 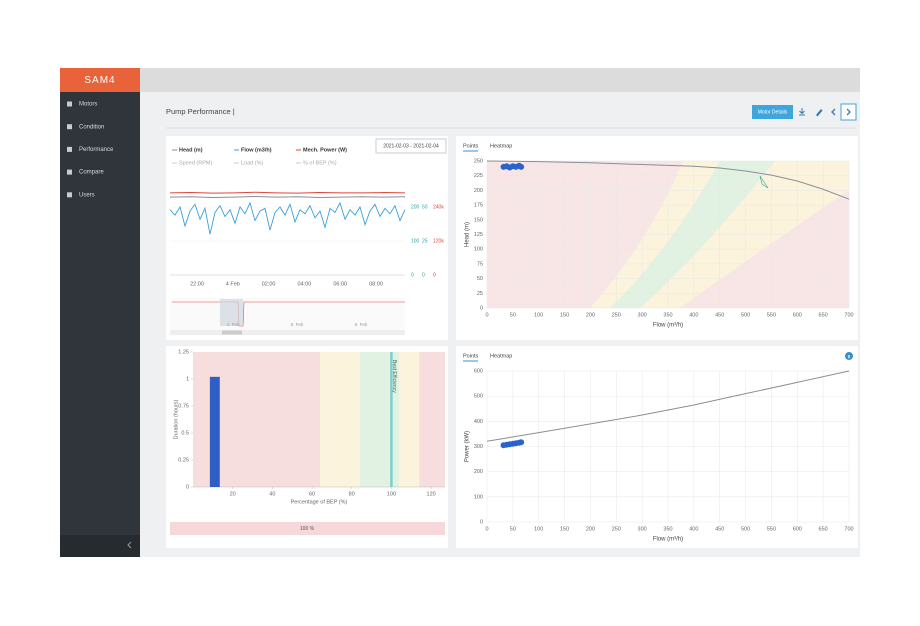 What do you see at coordinates (187, 379) in the screenshot?
I see `y-tick-label: 1` at bounding box center [187, 379].